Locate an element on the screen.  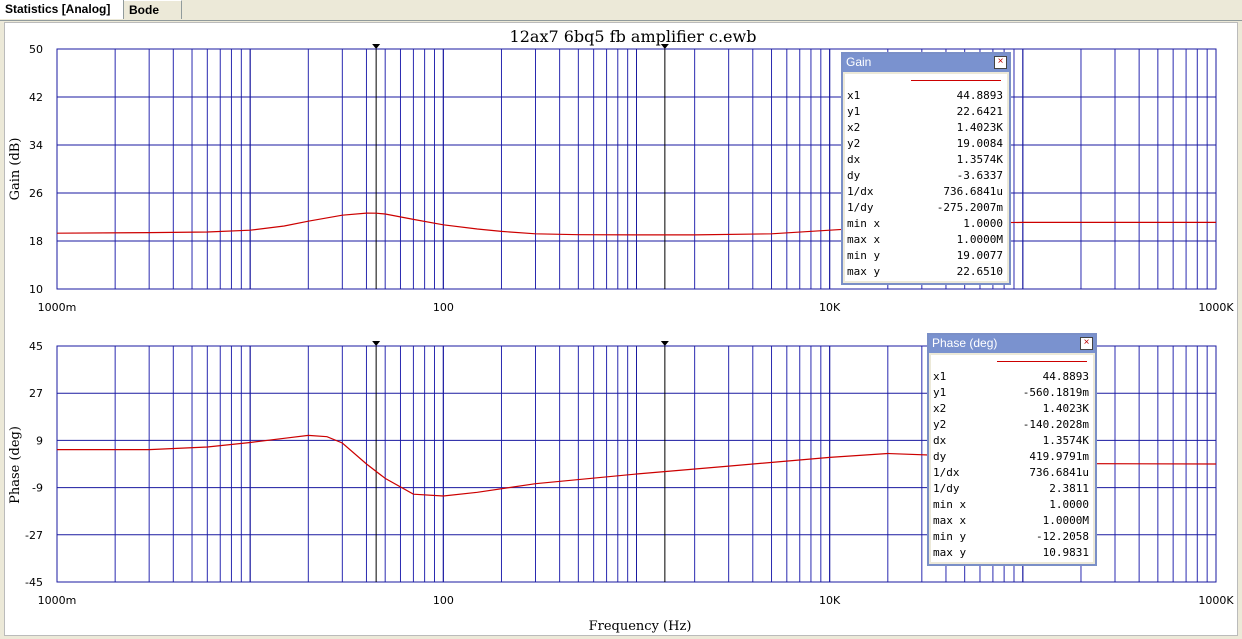
readout-key: y1 is located at coordinates (854, 111).